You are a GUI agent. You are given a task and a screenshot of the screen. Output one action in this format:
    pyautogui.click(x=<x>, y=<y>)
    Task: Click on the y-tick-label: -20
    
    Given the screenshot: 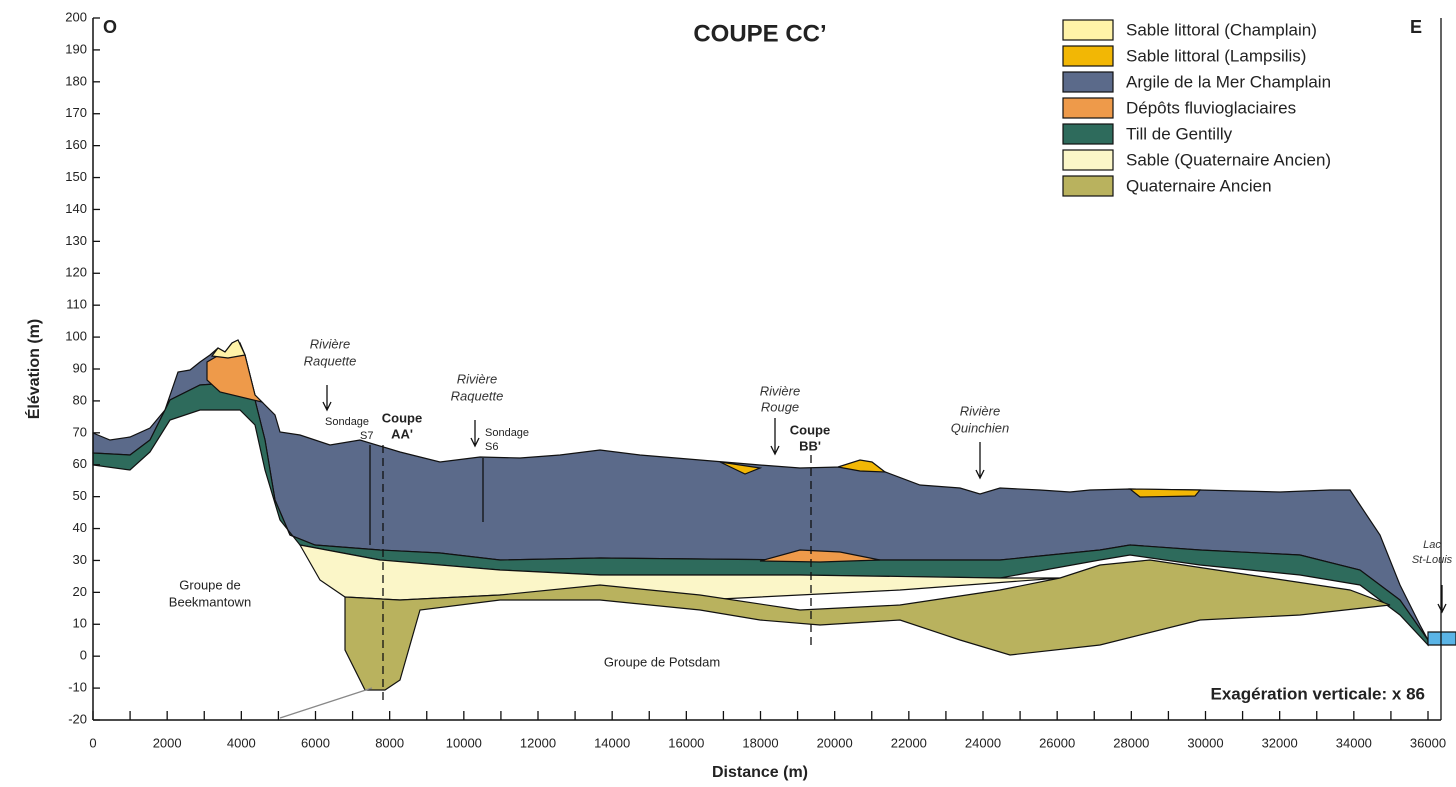 What is the action you would take?
    pyautogui.click(x=77, y=718)
    